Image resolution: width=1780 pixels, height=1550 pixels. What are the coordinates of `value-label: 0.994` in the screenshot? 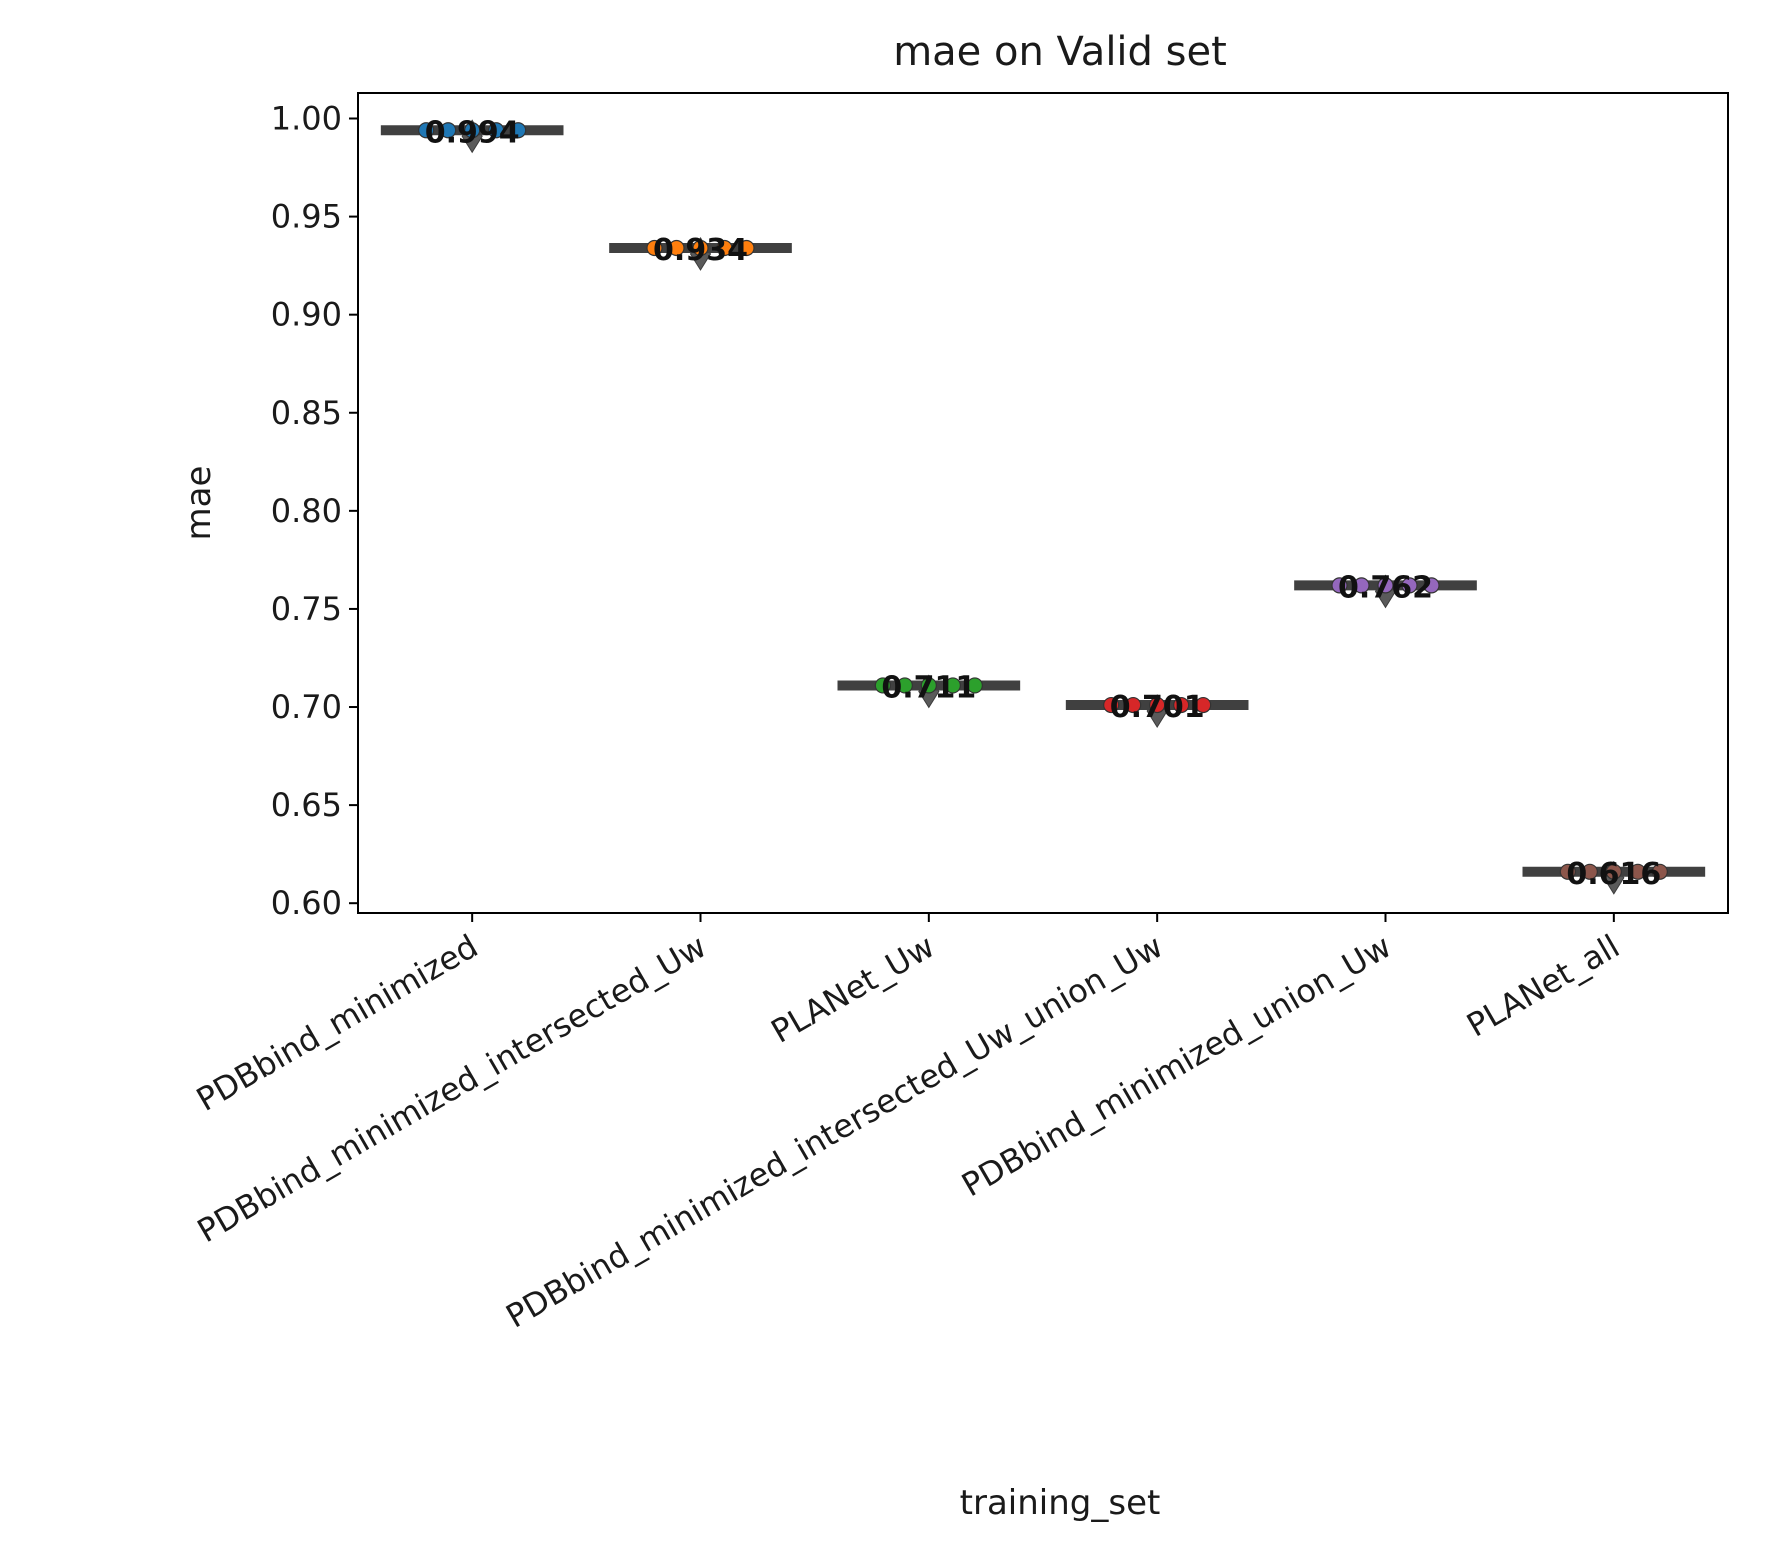 It's located at (472, 132).